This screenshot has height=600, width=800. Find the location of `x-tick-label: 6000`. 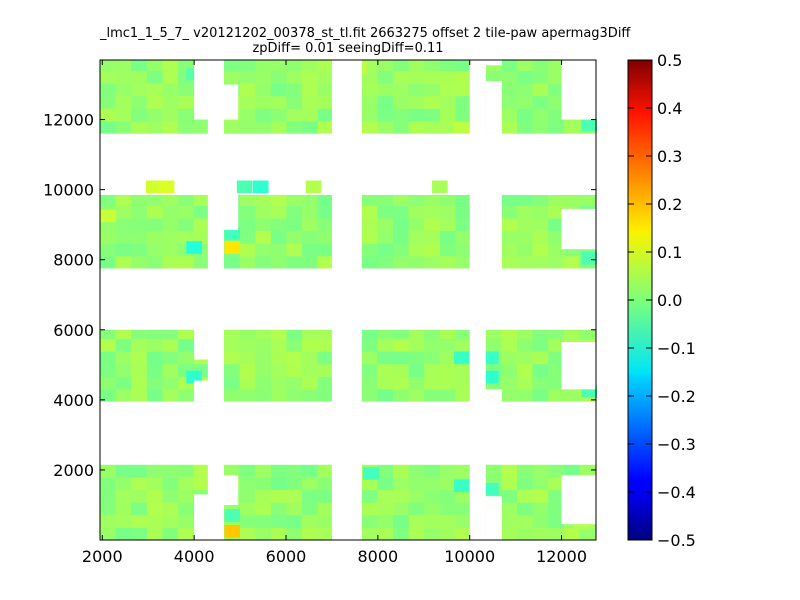

x-tick-label: 6000 is located at coordinates (286, 556).